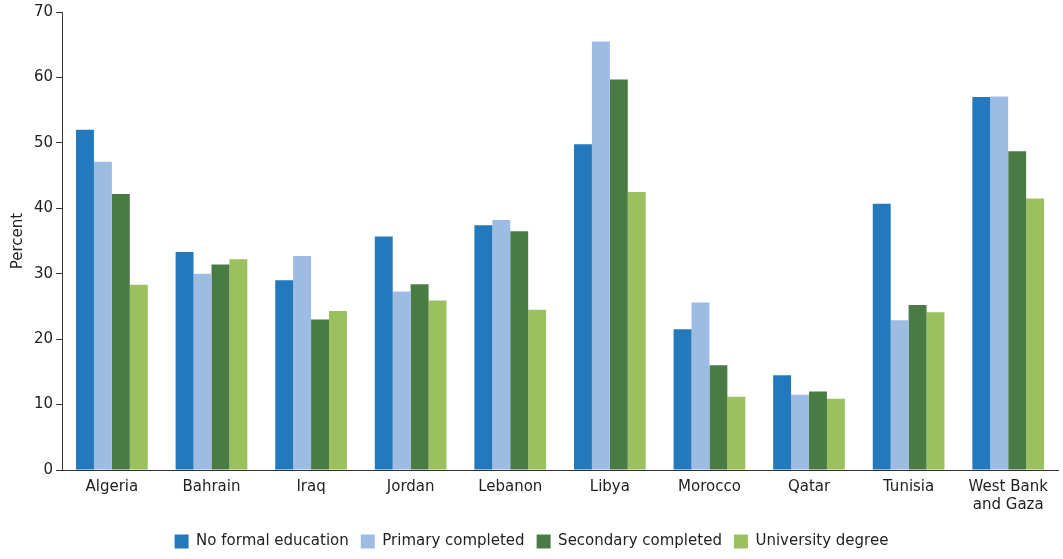 The width and height of the screenshot is (1063, 559). I want to click on x-tick-label: Libya, so click(609, 485).